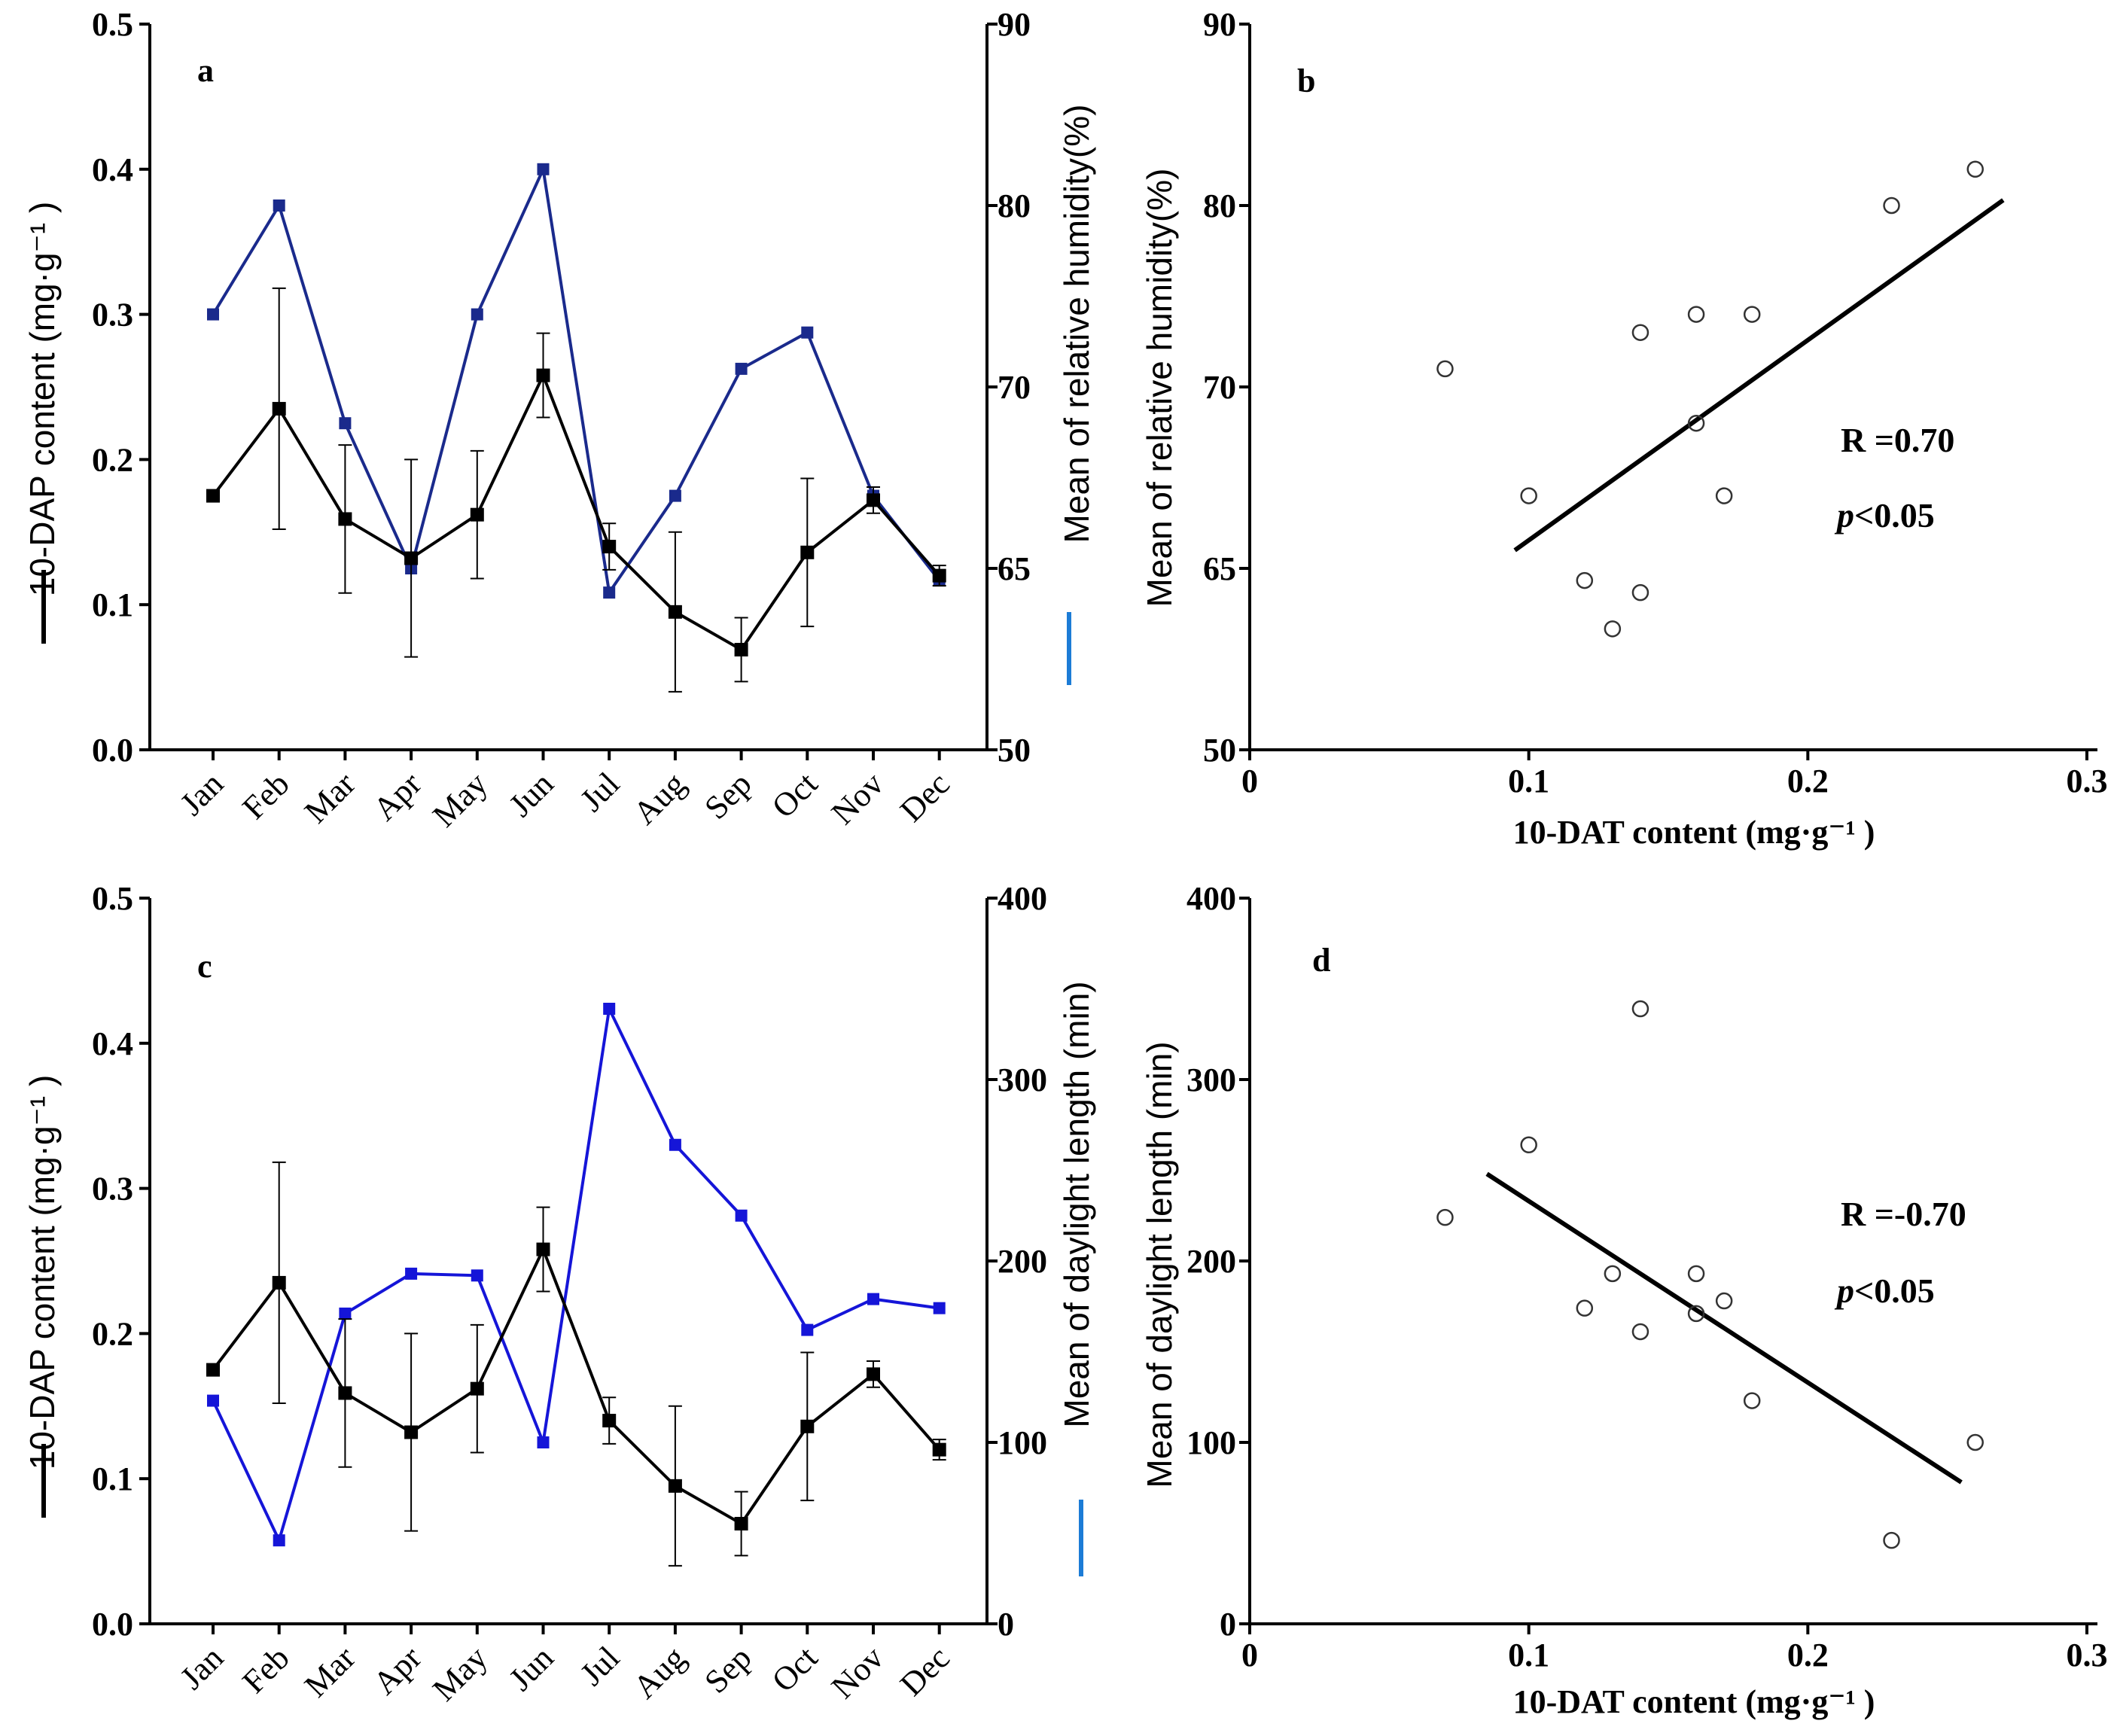 The image size is (2114, 1736). Describe the element at coordinates (1014, 388) in the screenshot. I see `right-tick-label: 70` at that location.